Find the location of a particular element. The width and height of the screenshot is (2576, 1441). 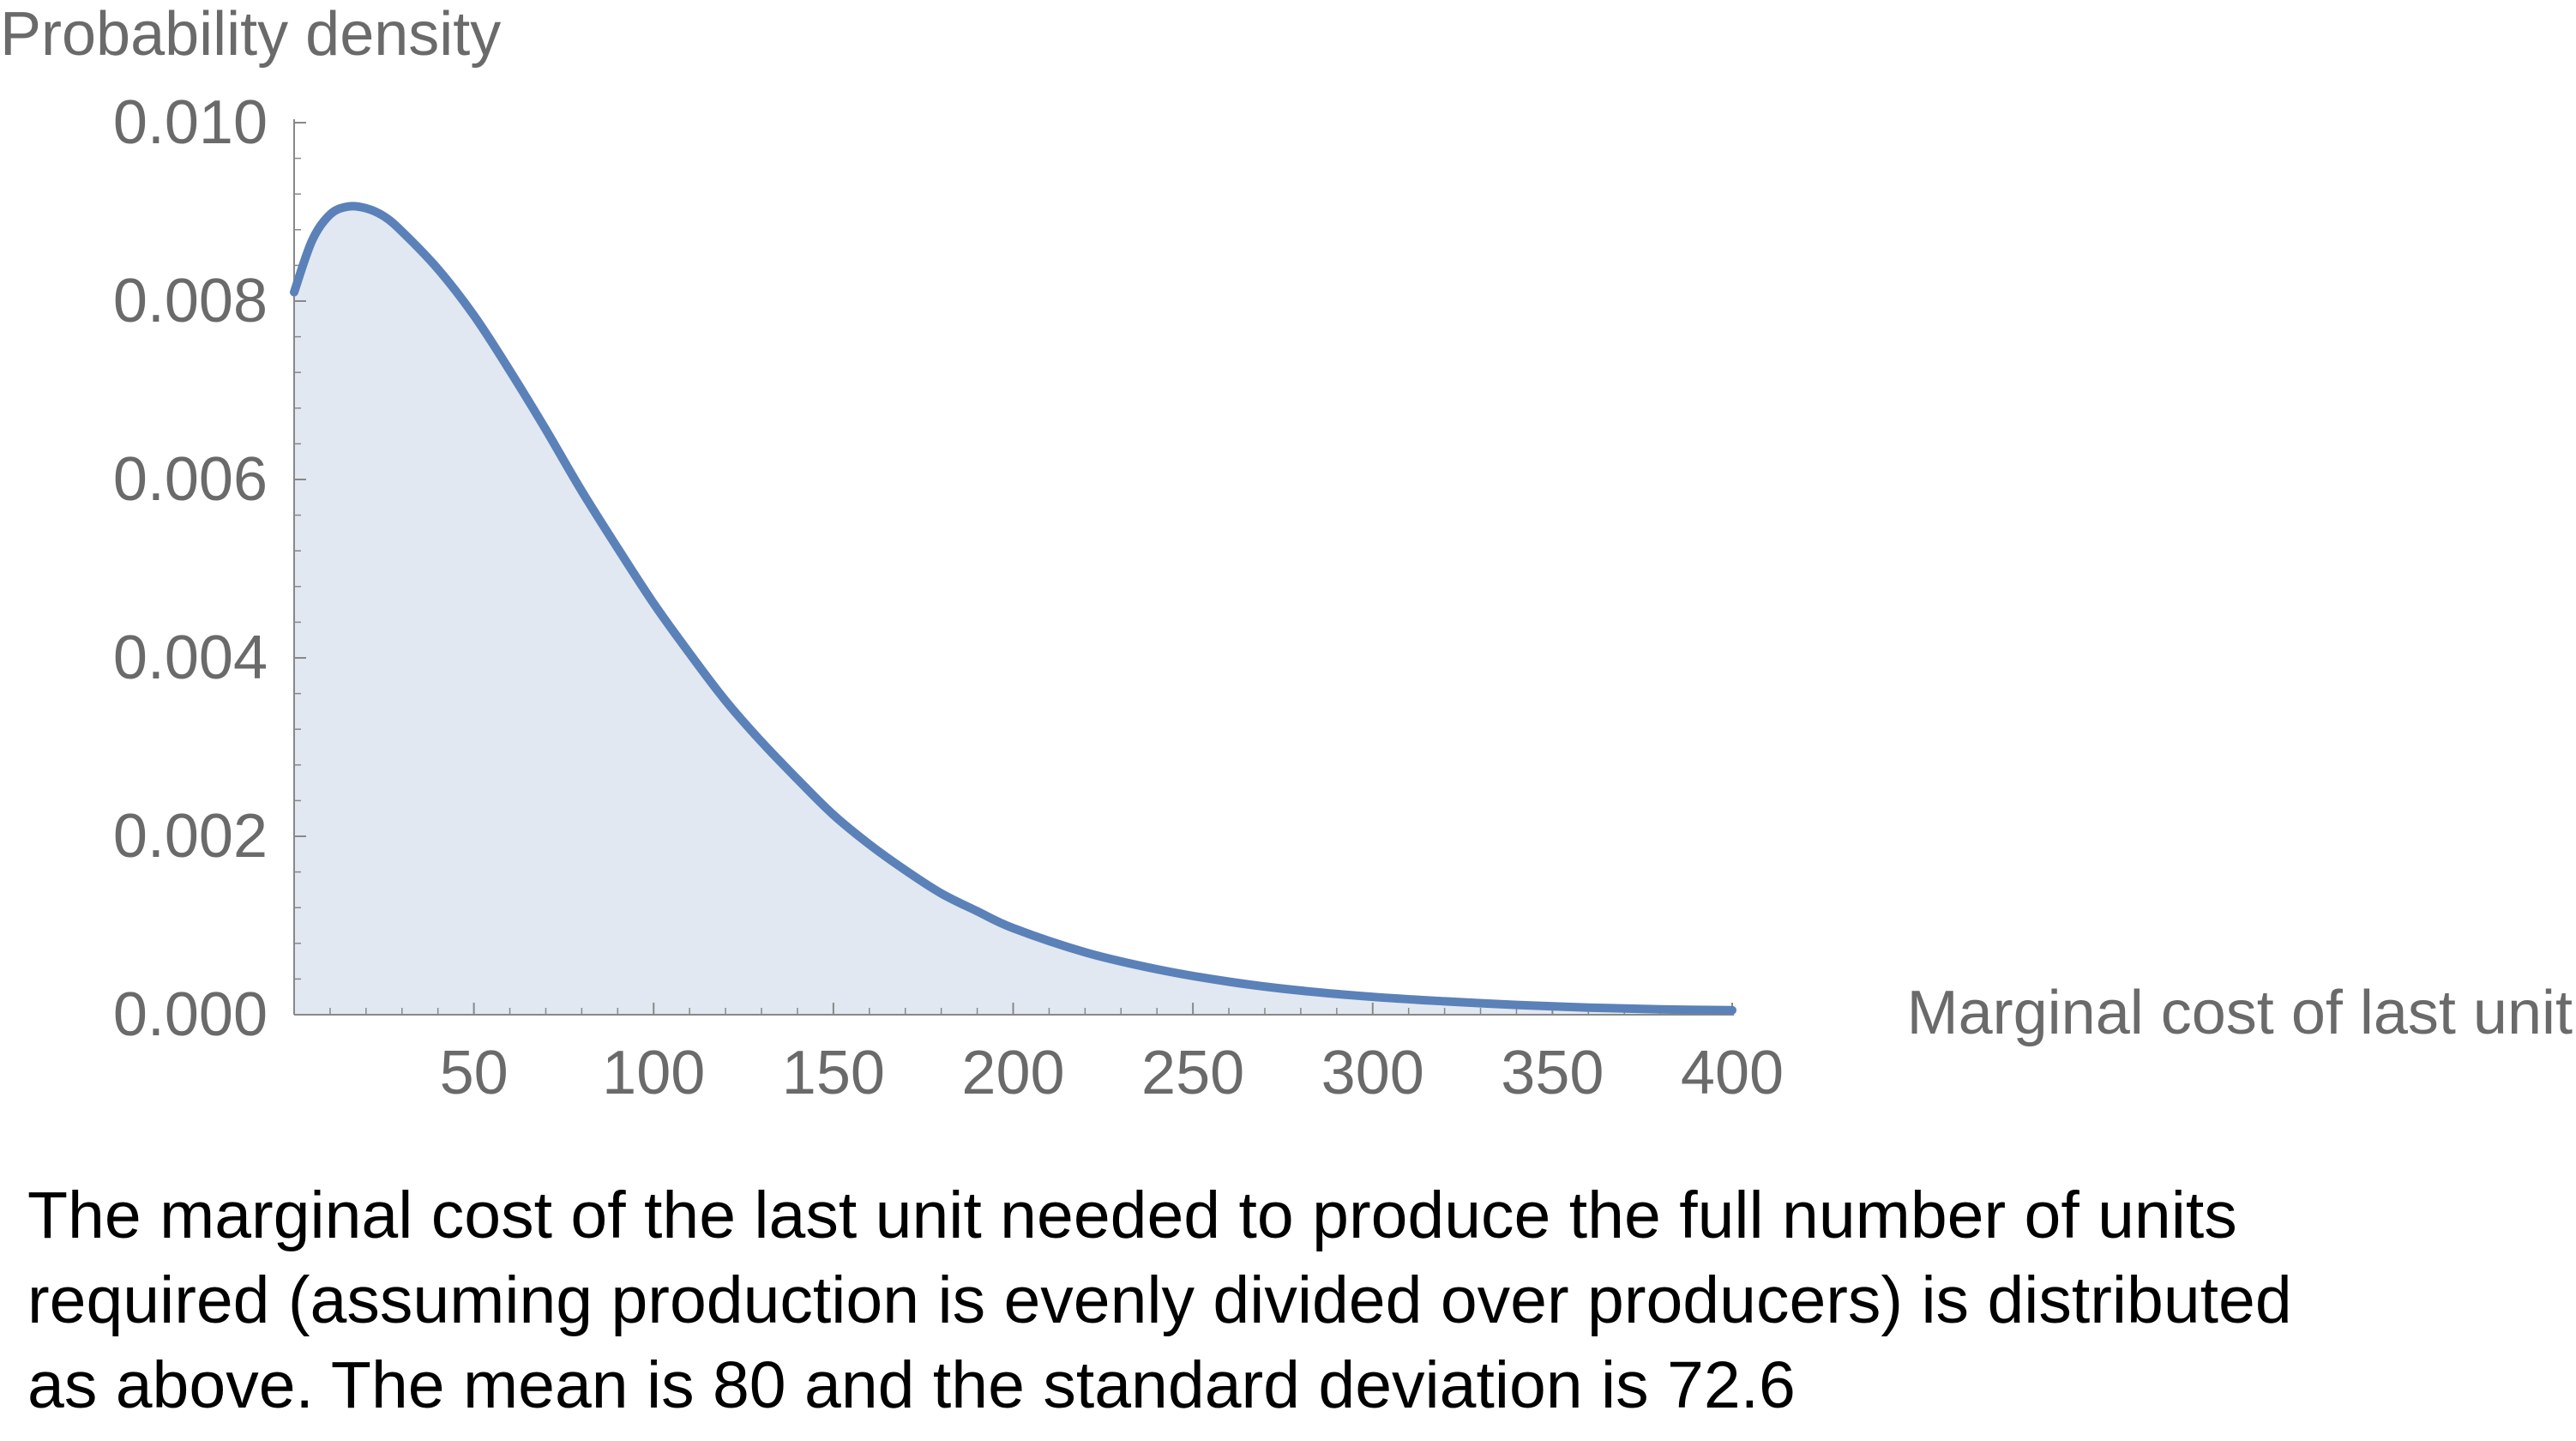

x-tick-label: 100 is located at coordinates (653, 1073).